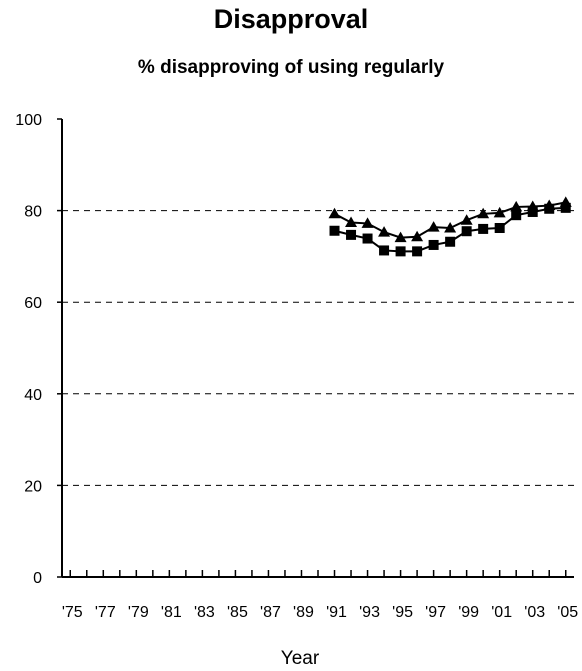 Image resolution: width=582 pixels, height=671 pixels. What do you see at coordinates (33, 303) in the screenshot?
I see `y-tick-label-60: 60` at bounding box center [33, 303].